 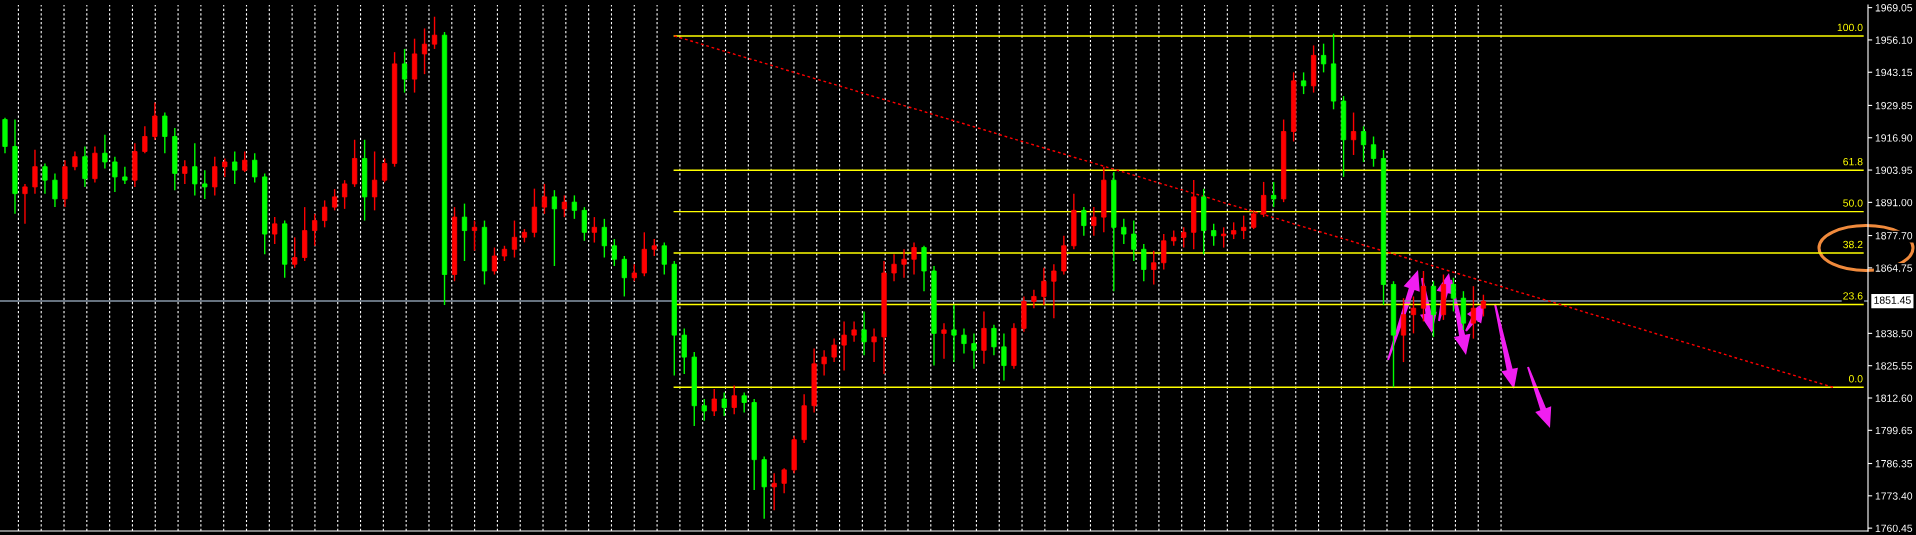 I want to click on y-tick-label: 1786.35, so click(x=1894, y=464).